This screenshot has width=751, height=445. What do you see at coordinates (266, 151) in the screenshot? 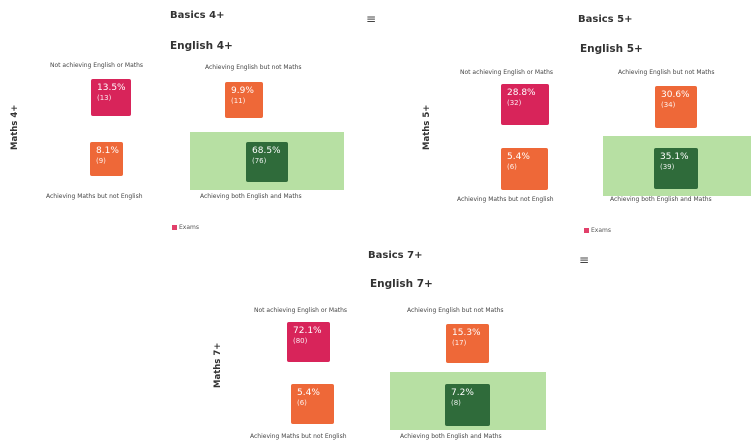
I see `tile-percent: 68.5%` at bounding box center [266, 151].